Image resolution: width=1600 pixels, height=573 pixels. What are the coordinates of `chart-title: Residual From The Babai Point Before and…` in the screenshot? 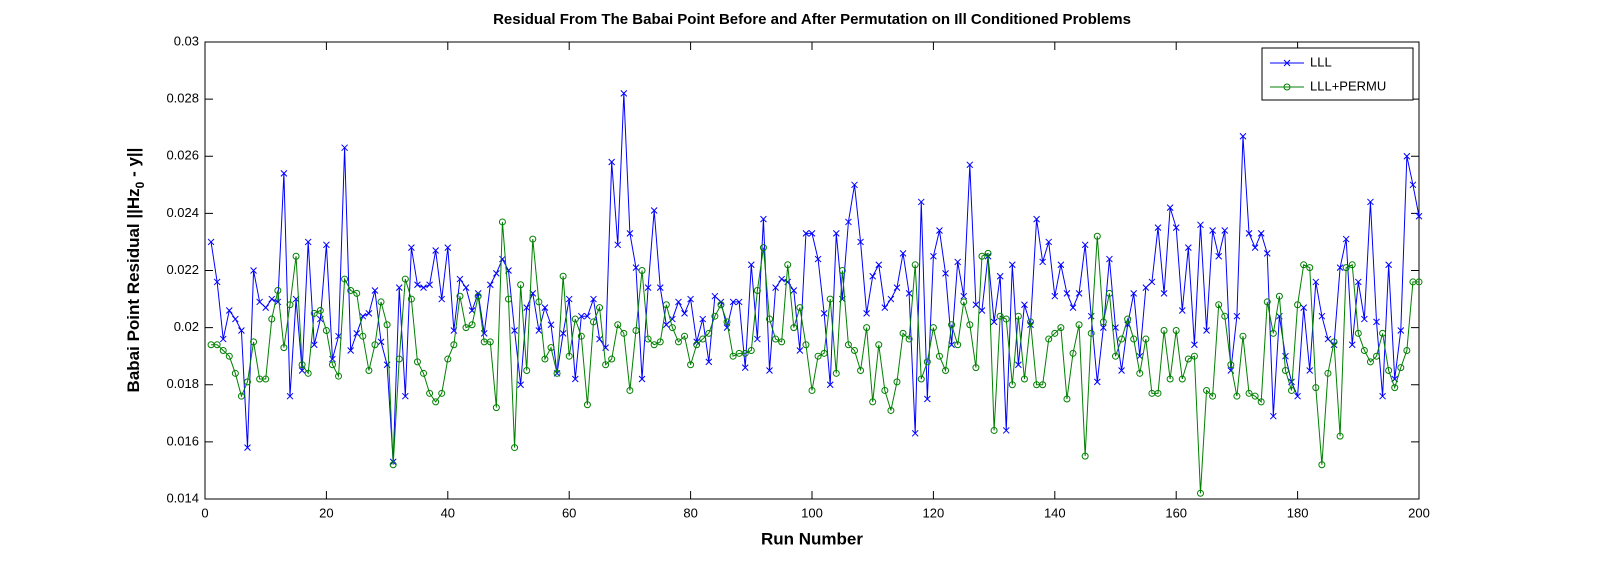 It's located at (812, 19).